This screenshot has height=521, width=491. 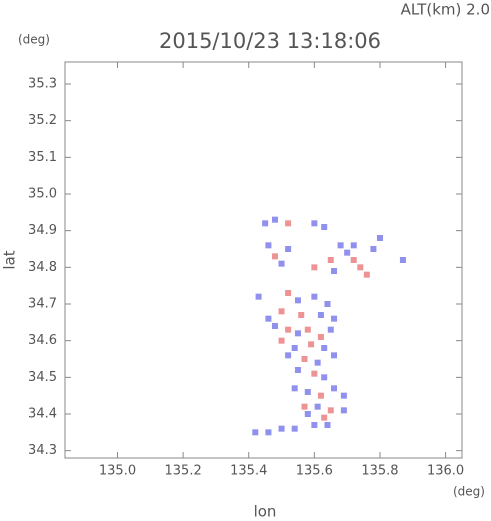 I want to click on x-tick-label: 135.6, so click(x=314, y=471).